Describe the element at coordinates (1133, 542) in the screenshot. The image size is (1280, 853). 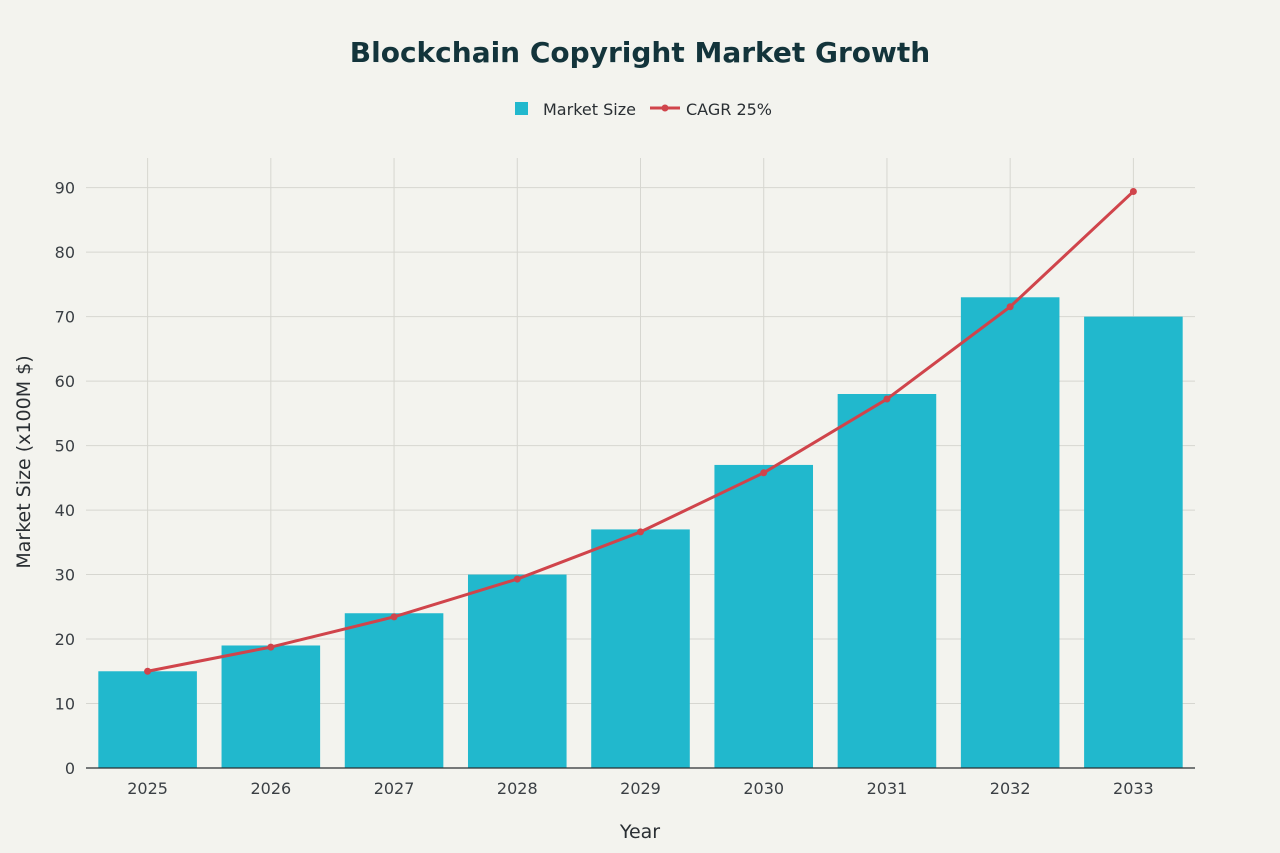
I see `bar-2033` at that location.